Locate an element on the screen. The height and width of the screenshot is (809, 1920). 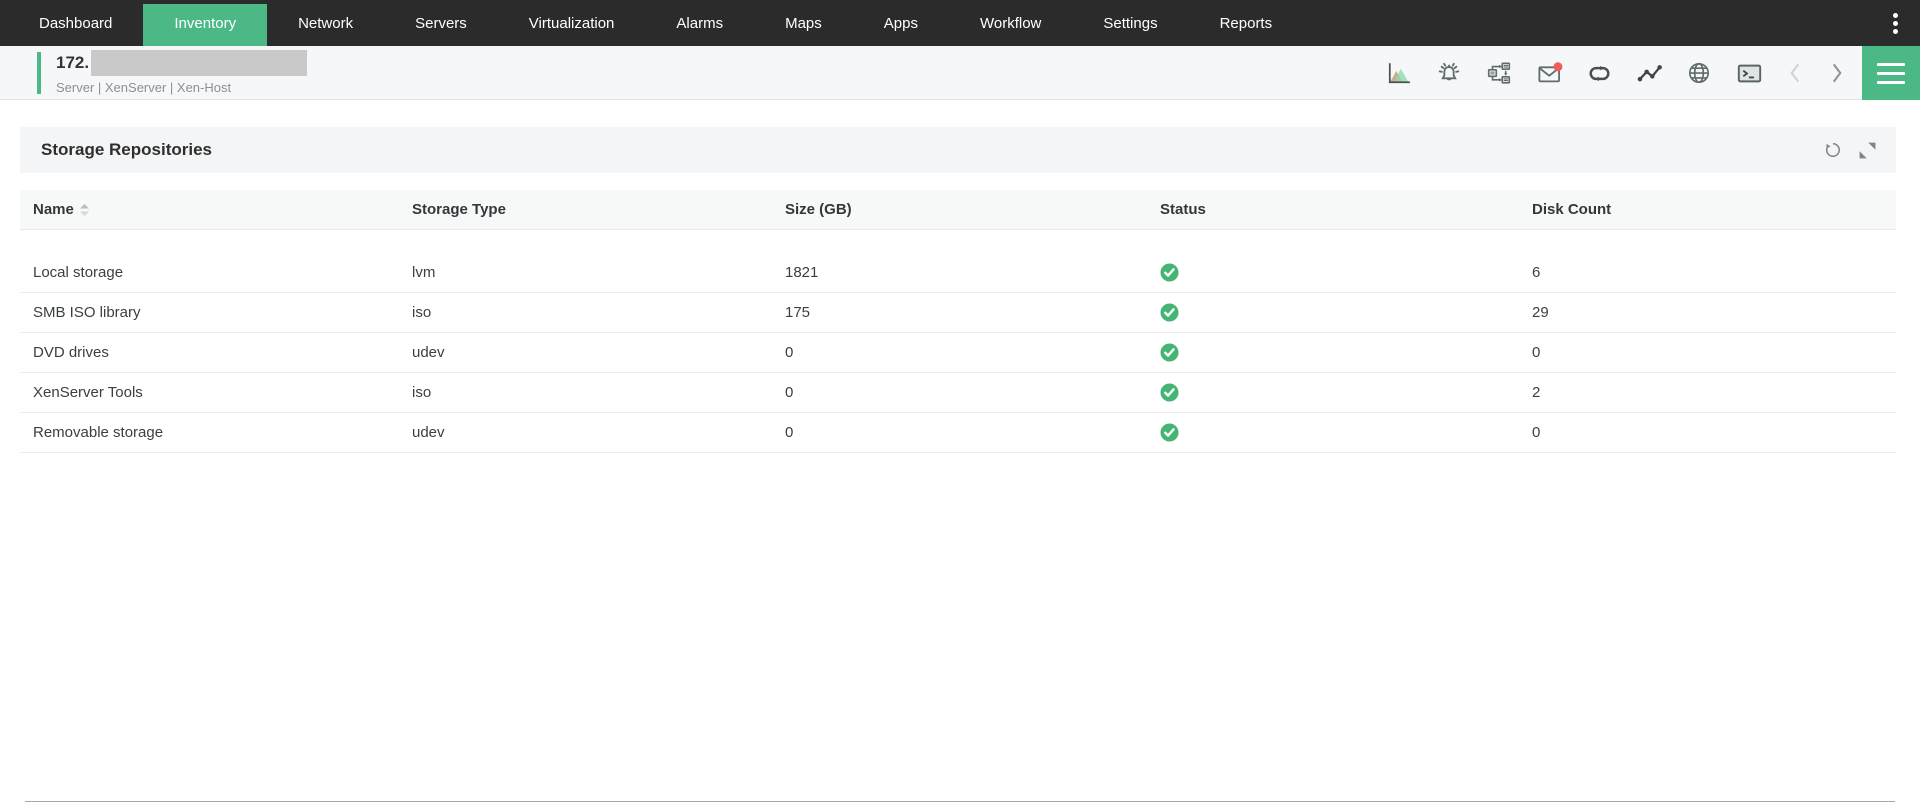
device-title: 172. is located at coordinates (73, 62).